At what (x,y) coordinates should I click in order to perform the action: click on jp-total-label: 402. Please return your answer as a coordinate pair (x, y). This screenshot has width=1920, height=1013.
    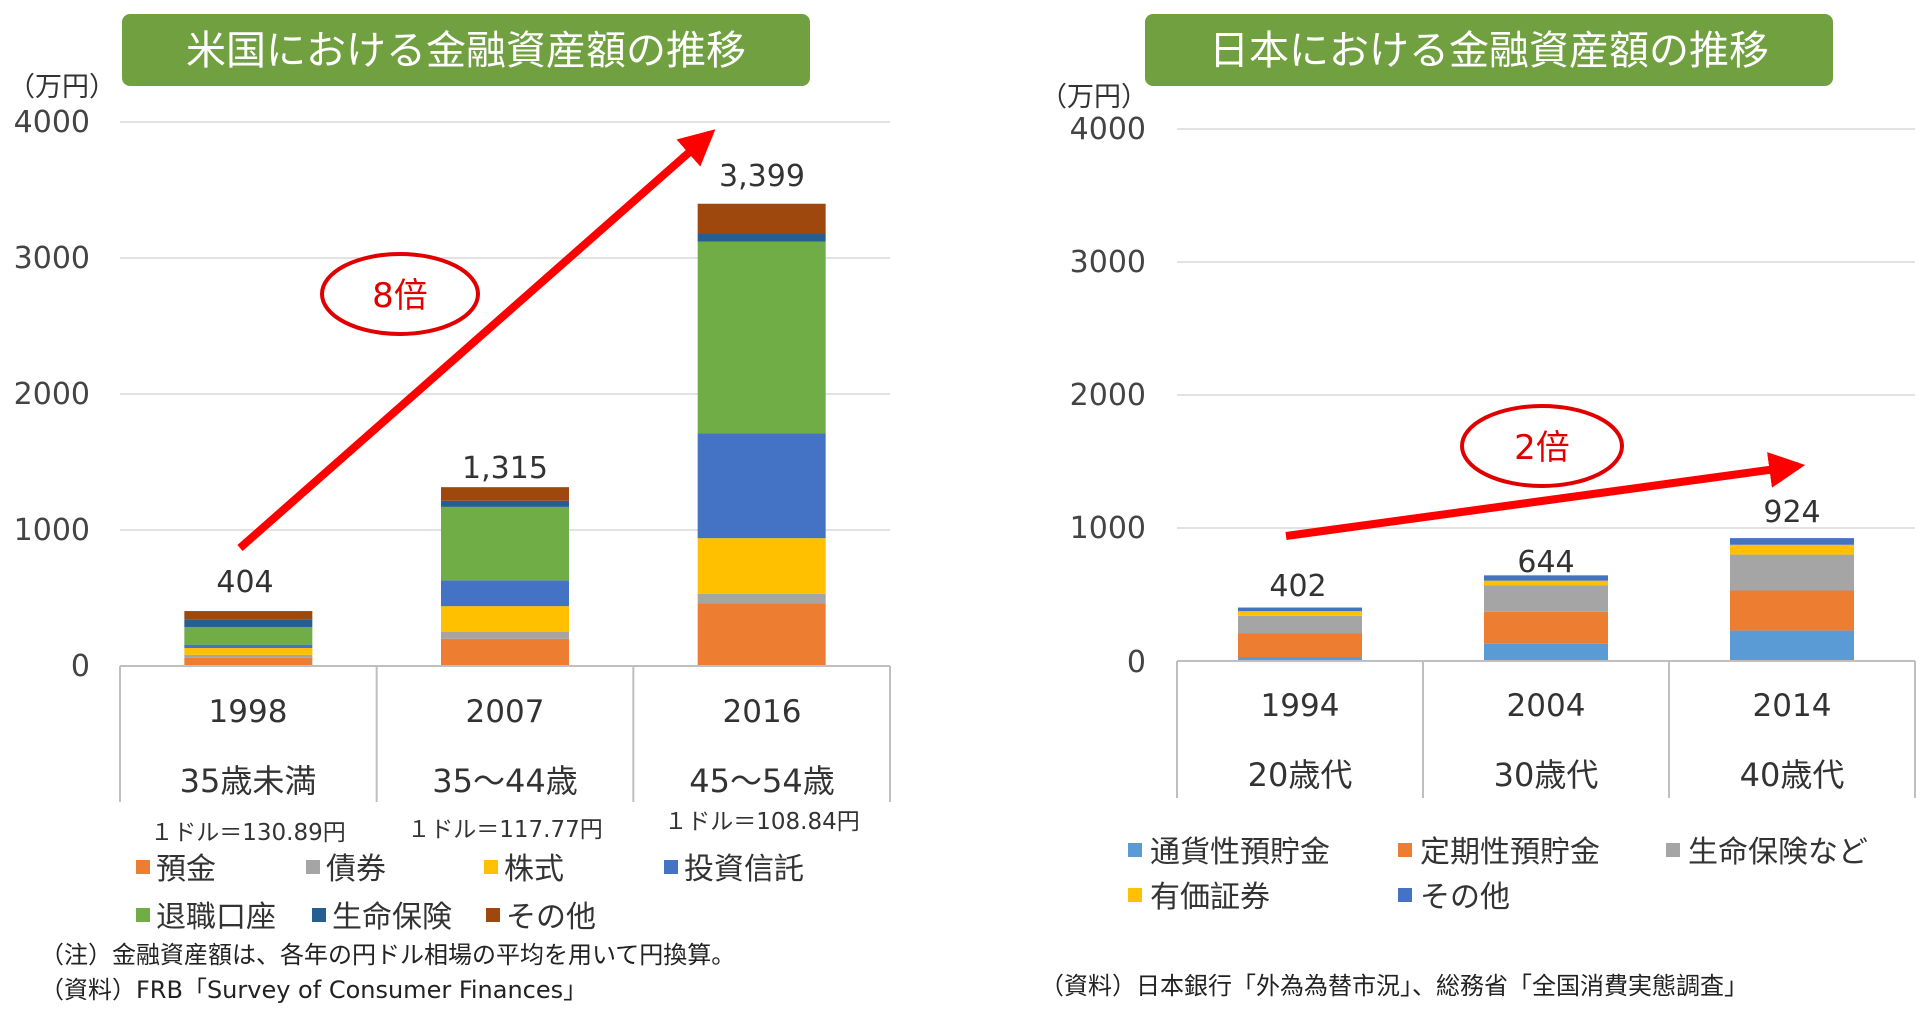
    Looking at the image, I should click on (1297, 586).